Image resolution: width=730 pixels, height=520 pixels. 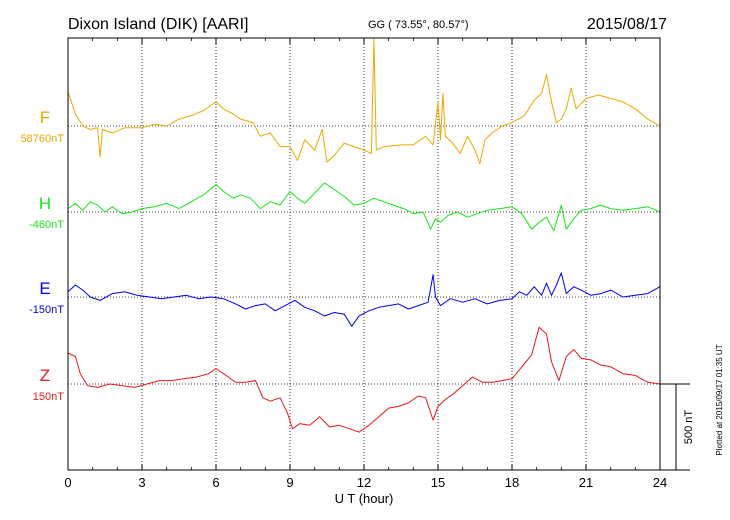 What do you see at coordinates (364, 498) in the screenshot?
I see `x-axis-label: U T (hour)` at bounding box center [364, 498].